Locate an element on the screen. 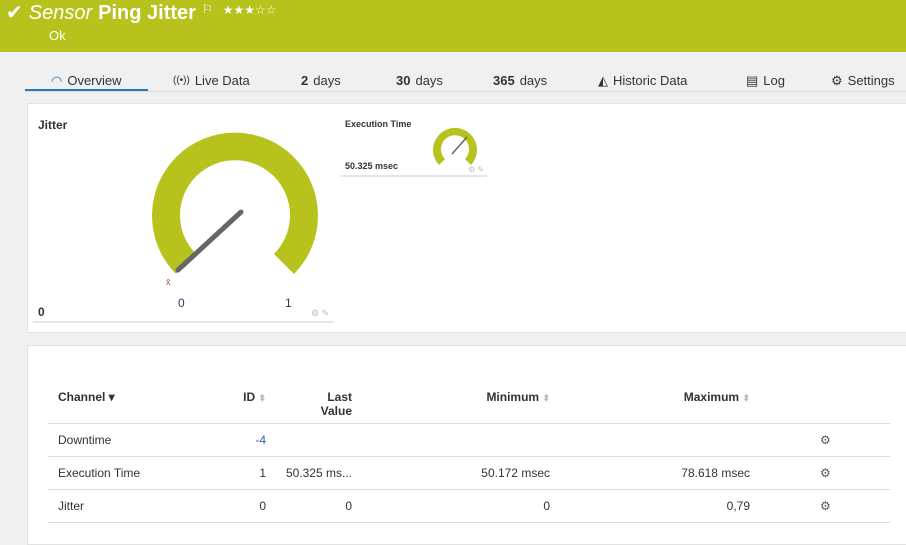 This screenshot has height=545, width=906. gauge-settings-pin-icon: ⚙ ✎ is located at coordinates (320, 313).